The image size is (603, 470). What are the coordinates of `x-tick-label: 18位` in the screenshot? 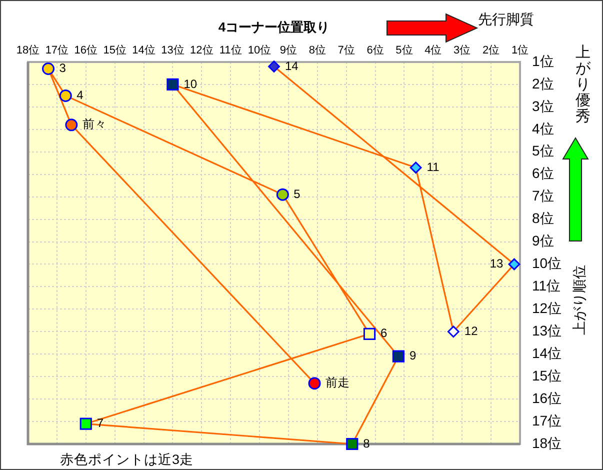 It's located at (28, 50).